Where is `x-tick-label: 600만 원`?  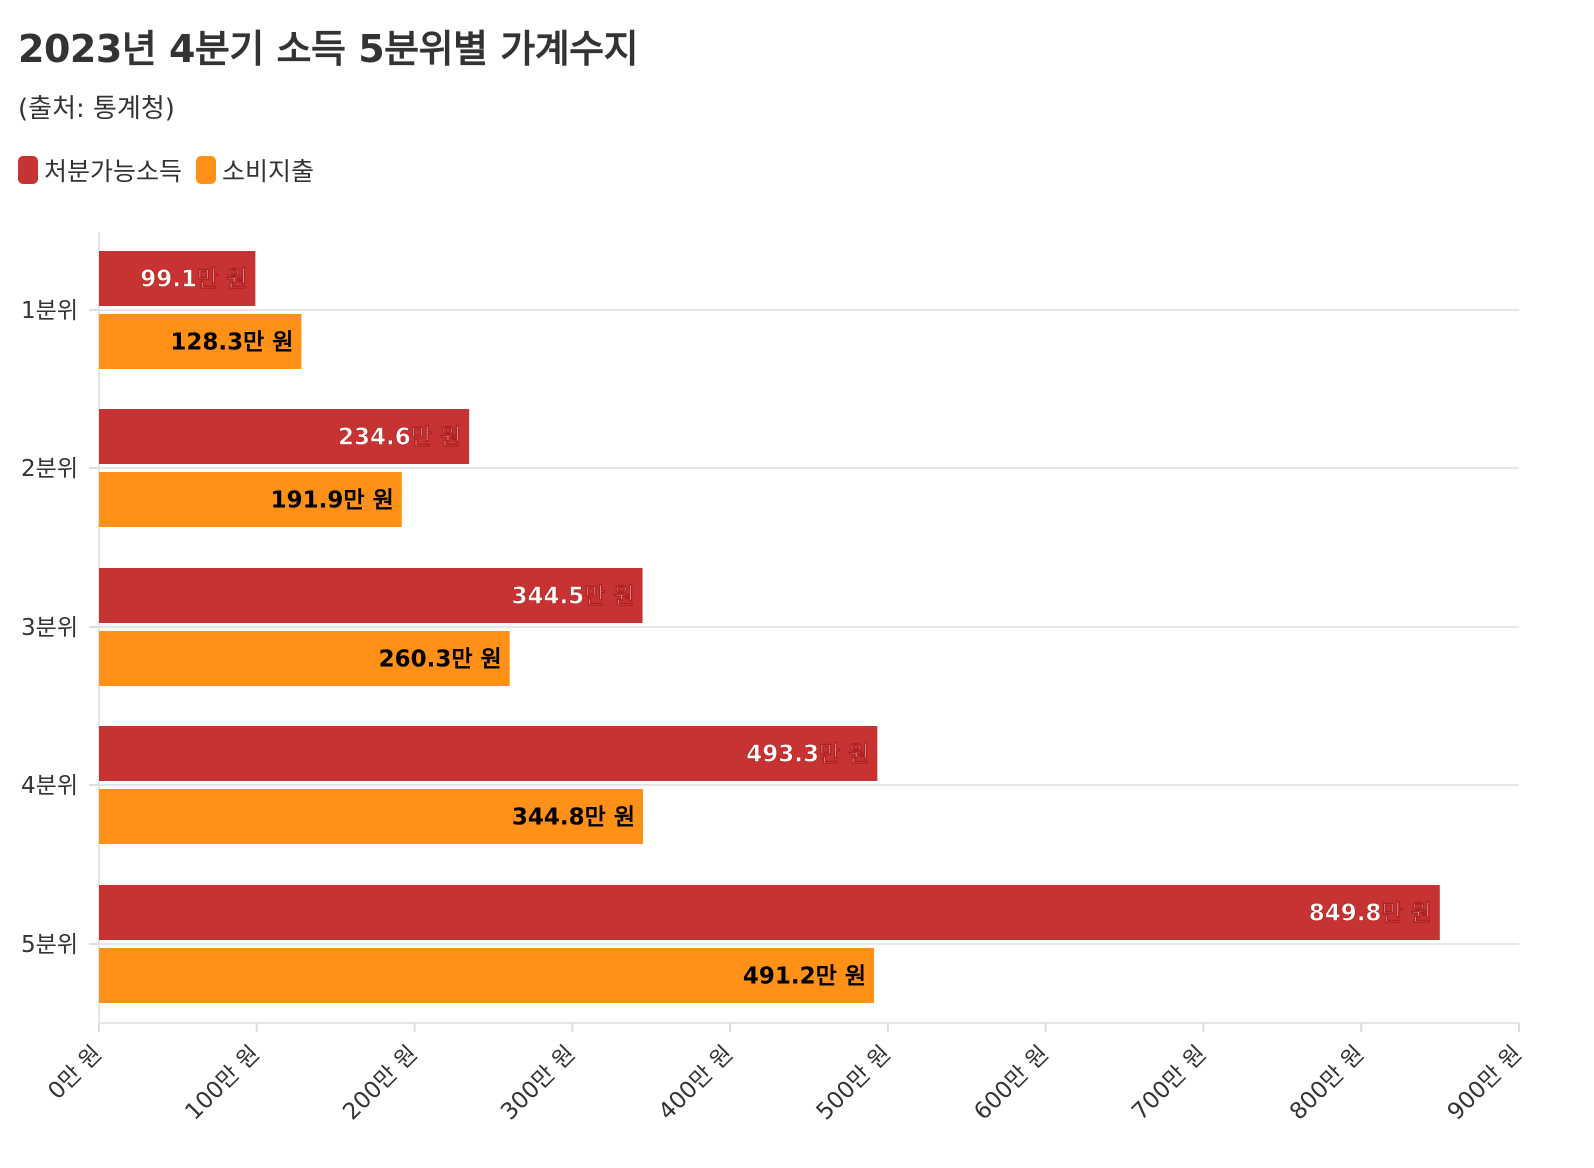
x-tick-label: 600만 원 is located at coordinates (1011, 1083).